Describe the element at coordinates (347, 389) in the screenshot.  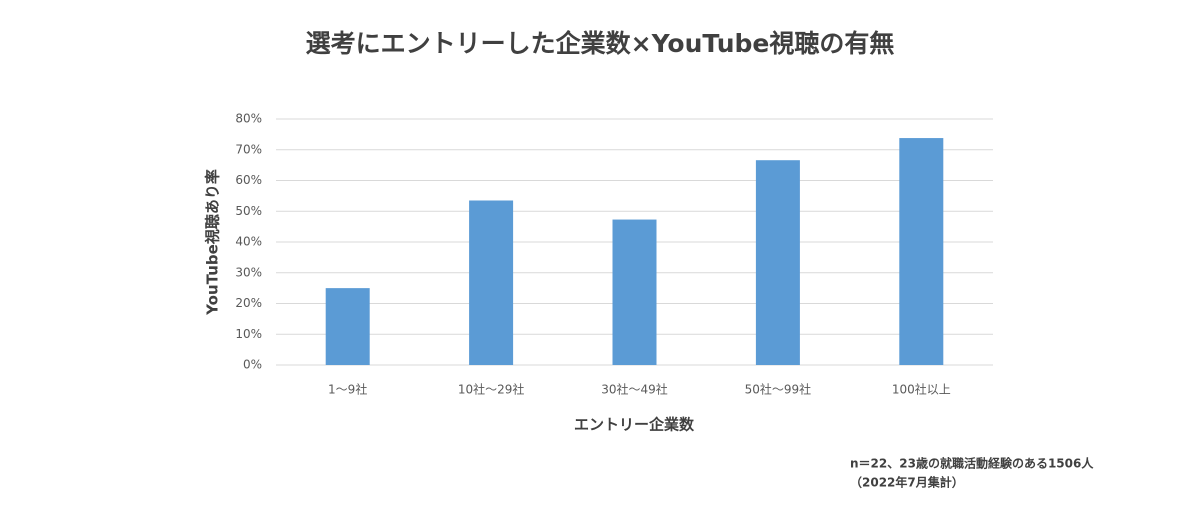
I see `x-tick-label: 1〜9社` at that location.